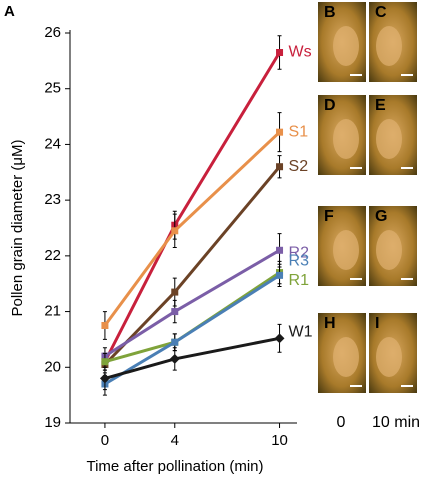 This screenshot has height=487, width=448. Describe the element at coordinates (396, 422) in the screenshot. I see `time-label: 10 min` at that location.